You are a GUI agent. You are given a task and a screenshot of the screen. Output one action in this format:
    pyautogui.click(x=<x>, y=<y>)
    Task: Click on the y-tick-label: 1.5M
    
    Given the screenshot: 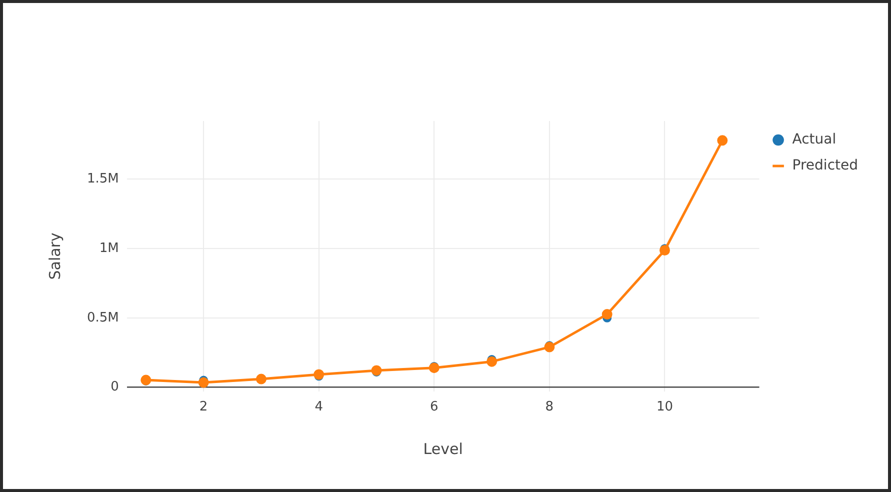 What is the action you would take?
    pyautogui.click(x=103, y=179)
    